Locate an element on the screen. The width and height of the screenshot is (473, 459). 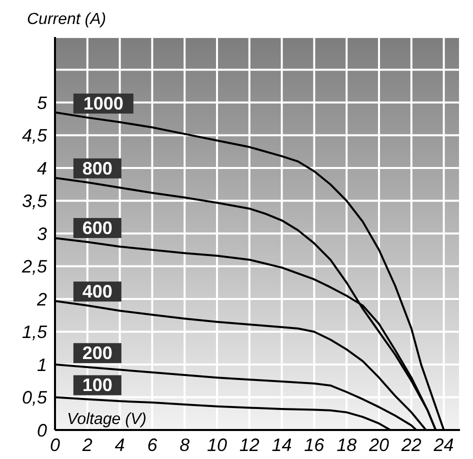
x-tick-label: 2 is located at coordinates (86, 444).